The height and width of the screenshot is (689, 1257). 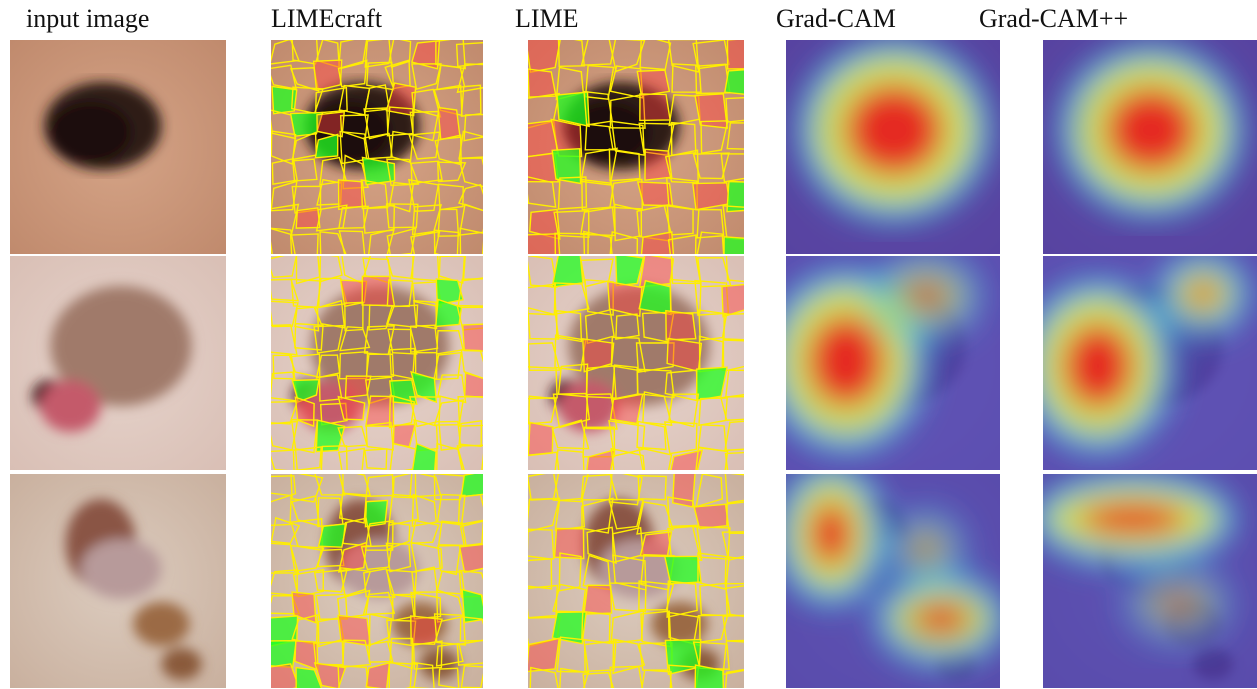 I want to click on header-gradcampp: Grad-CAM++, so click(x=1054, y=18).